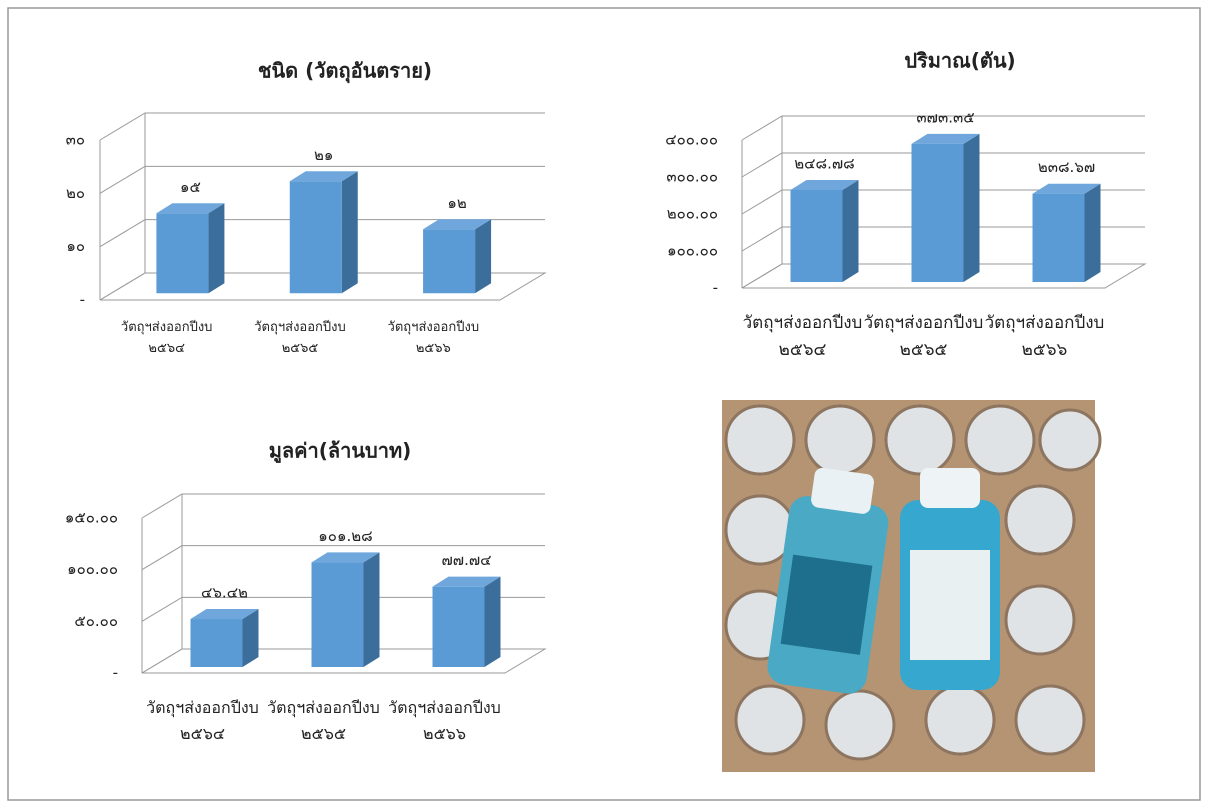 The image size is (1210, 809). Describe the element at coordinates (945, 117) in the screenshot. I see `value-label: ๓๗๓.๓๕` at that location.